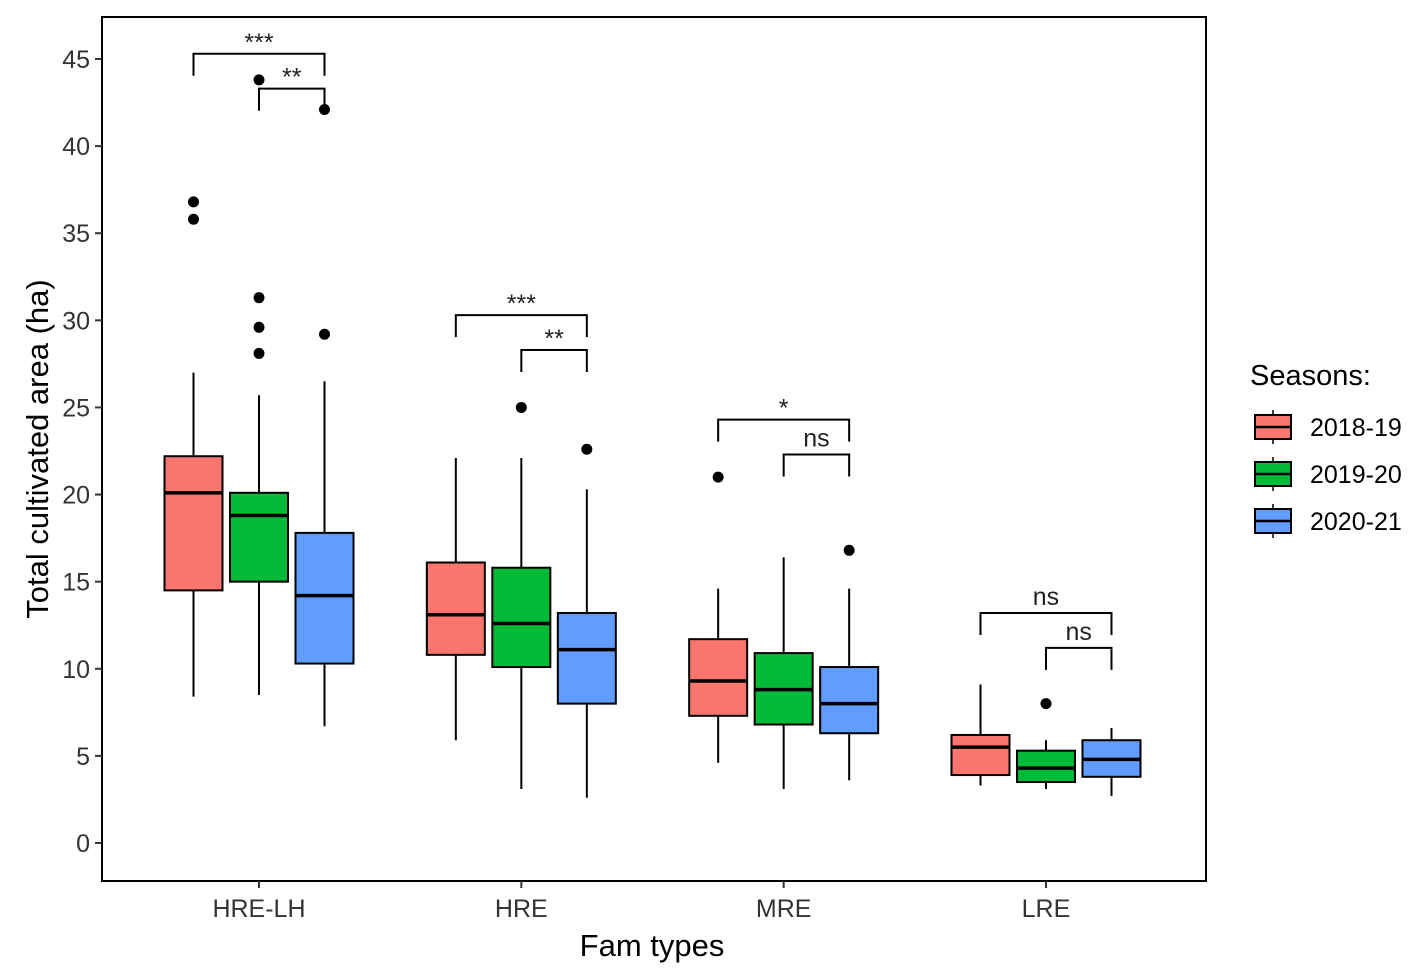  What do you see at coordinates (521, 909) in the screenshot?
I see `x-tick-label: HRE` at bounding box center [521, 909].